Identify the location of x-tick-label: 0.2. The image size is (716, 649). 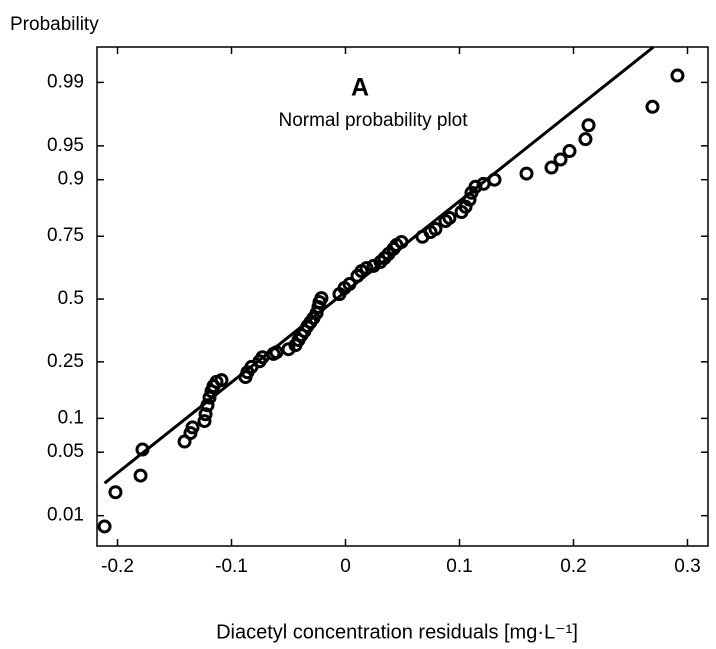
(573, 566).